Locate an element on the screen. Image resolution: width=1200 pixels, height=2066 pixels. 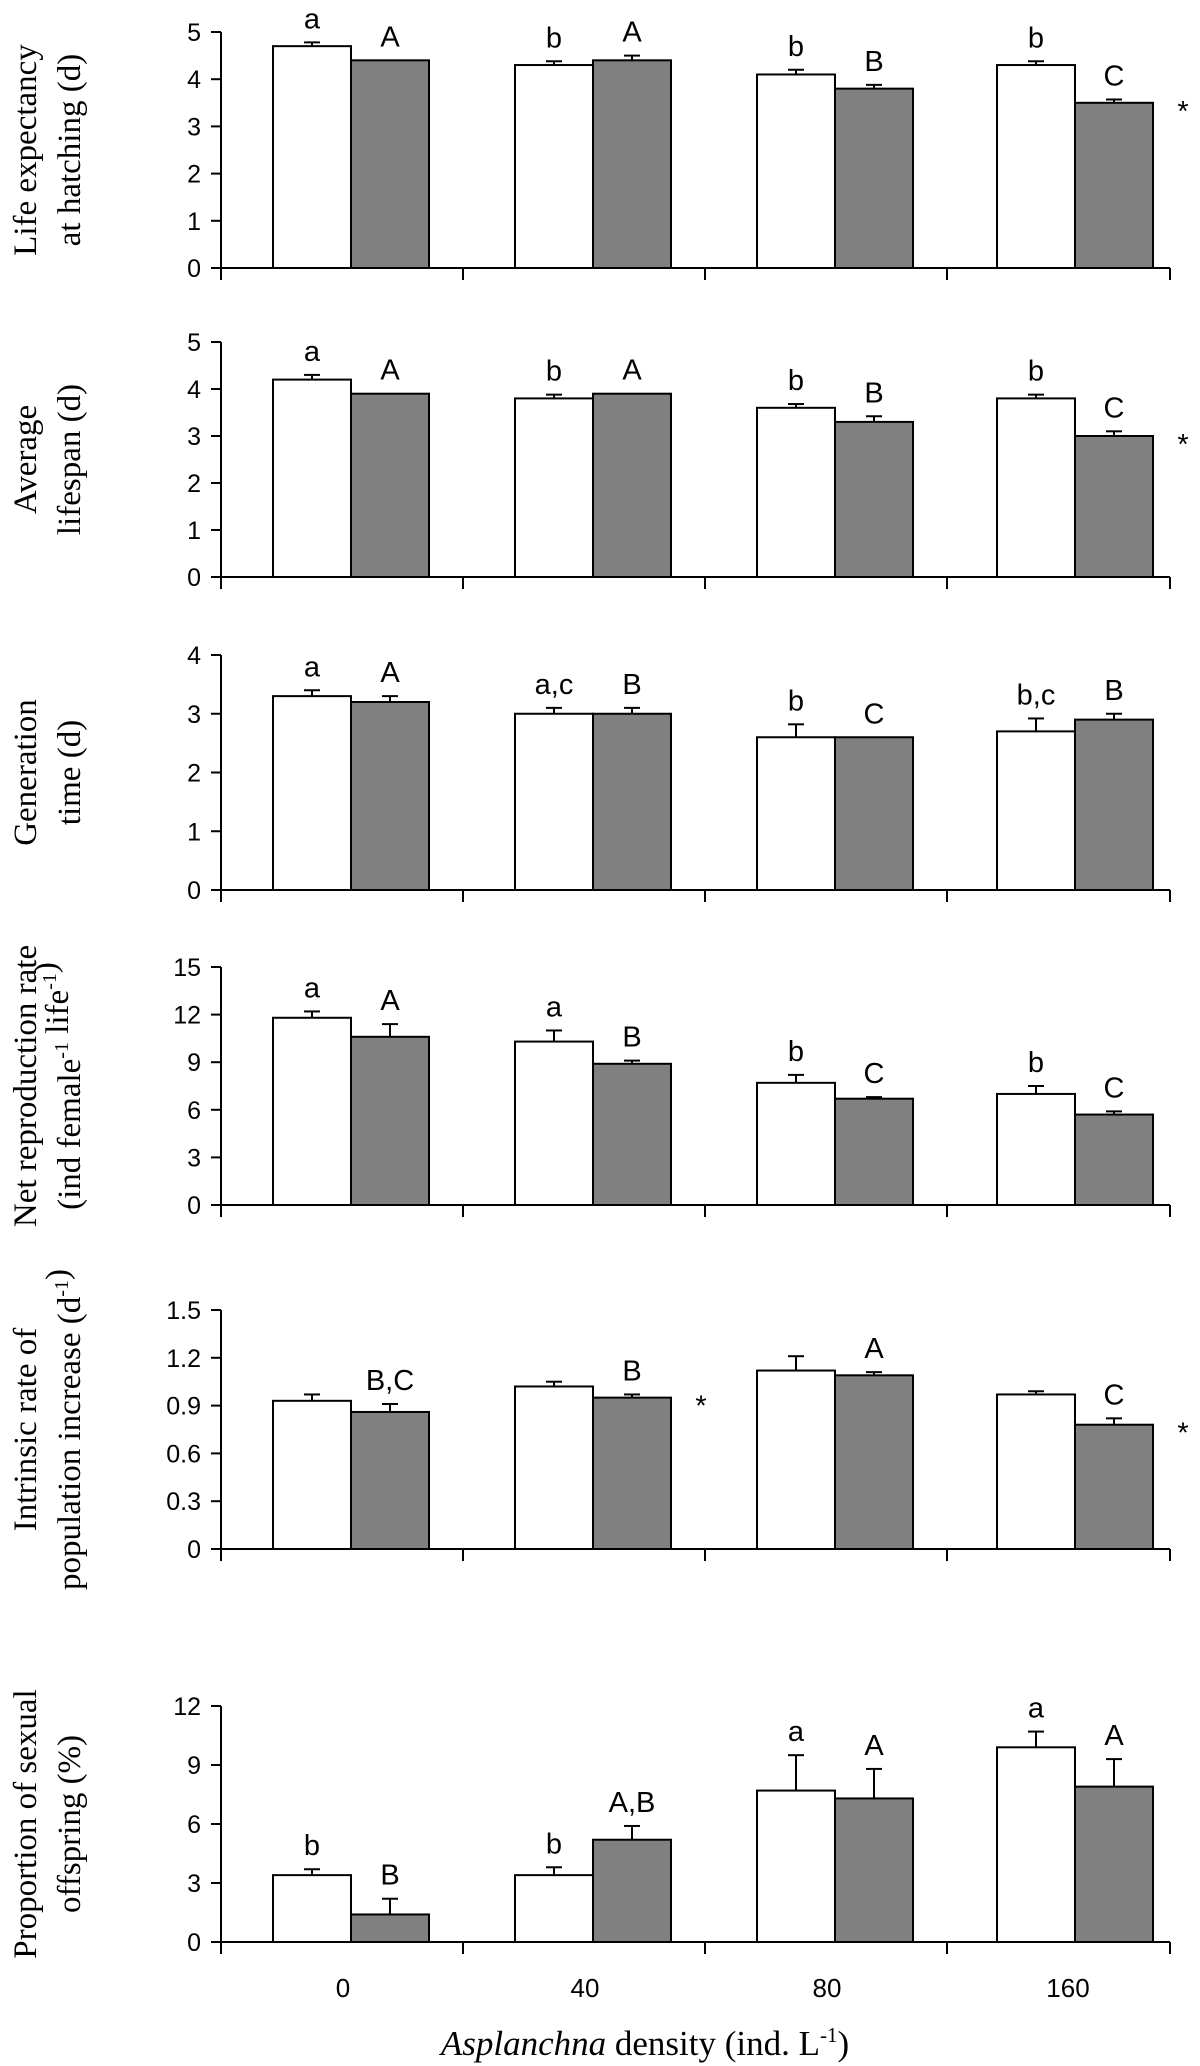
y-tick-label: 9 is located at coordinates (194, 1063).